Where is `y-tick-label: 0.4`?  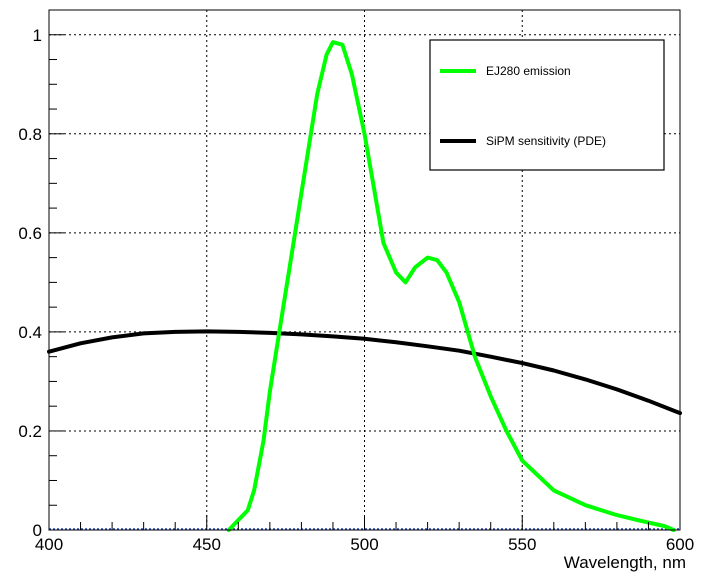
y-tick-label: 0.4 is located at coordinates (30, 332).